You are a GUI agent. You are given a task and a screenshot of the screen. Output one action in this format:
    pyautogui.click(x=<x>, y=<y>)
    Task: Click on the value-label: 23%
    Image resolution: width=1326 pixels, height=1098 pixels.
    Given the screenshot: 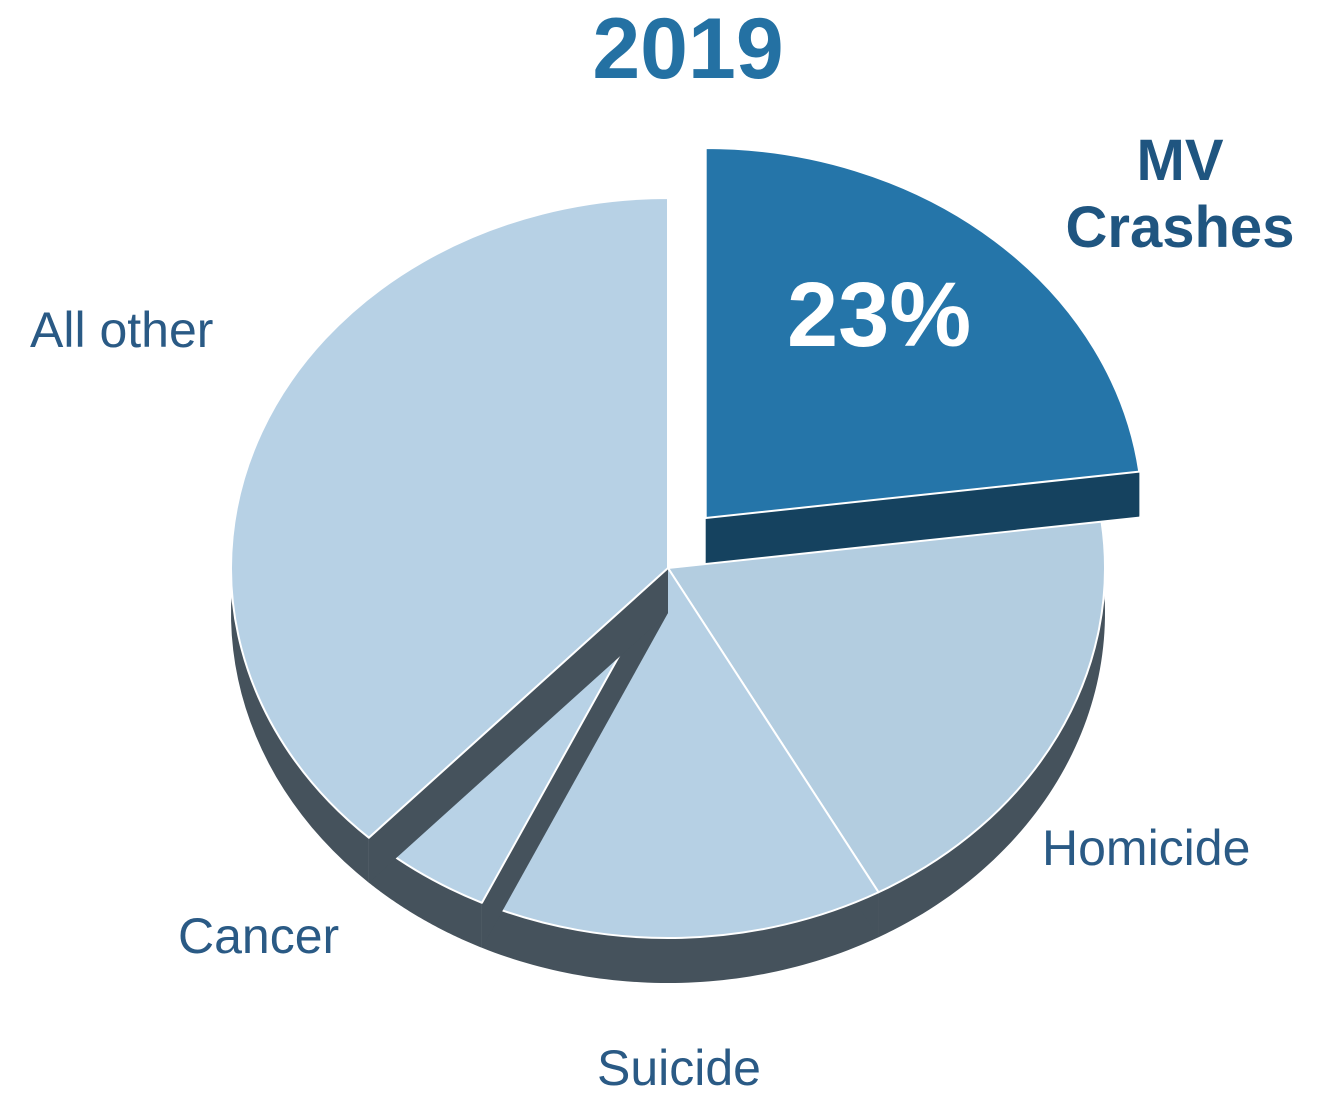 What is the action you would take?
    pyautogui.click(x=879, y=315)
    